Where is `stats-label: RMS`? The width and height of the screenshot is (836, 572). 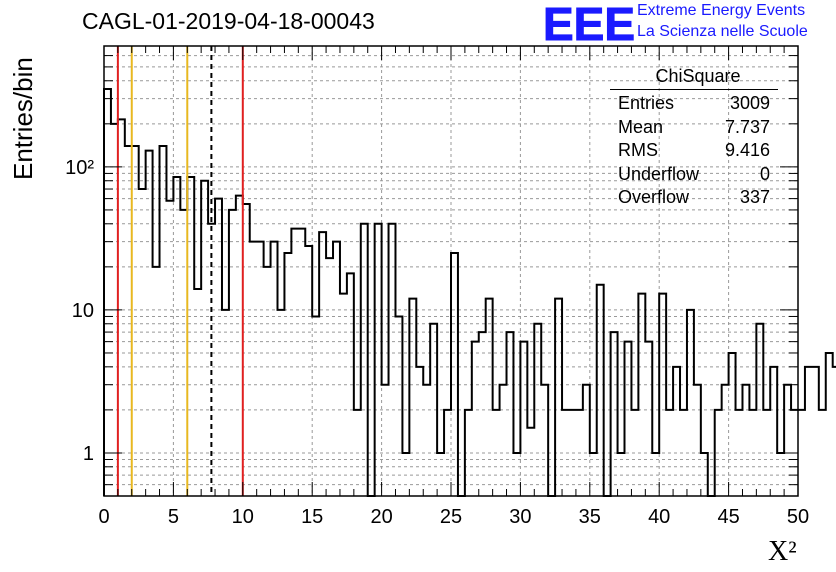 stats-label: RMS is located at coordinates (638, 150).